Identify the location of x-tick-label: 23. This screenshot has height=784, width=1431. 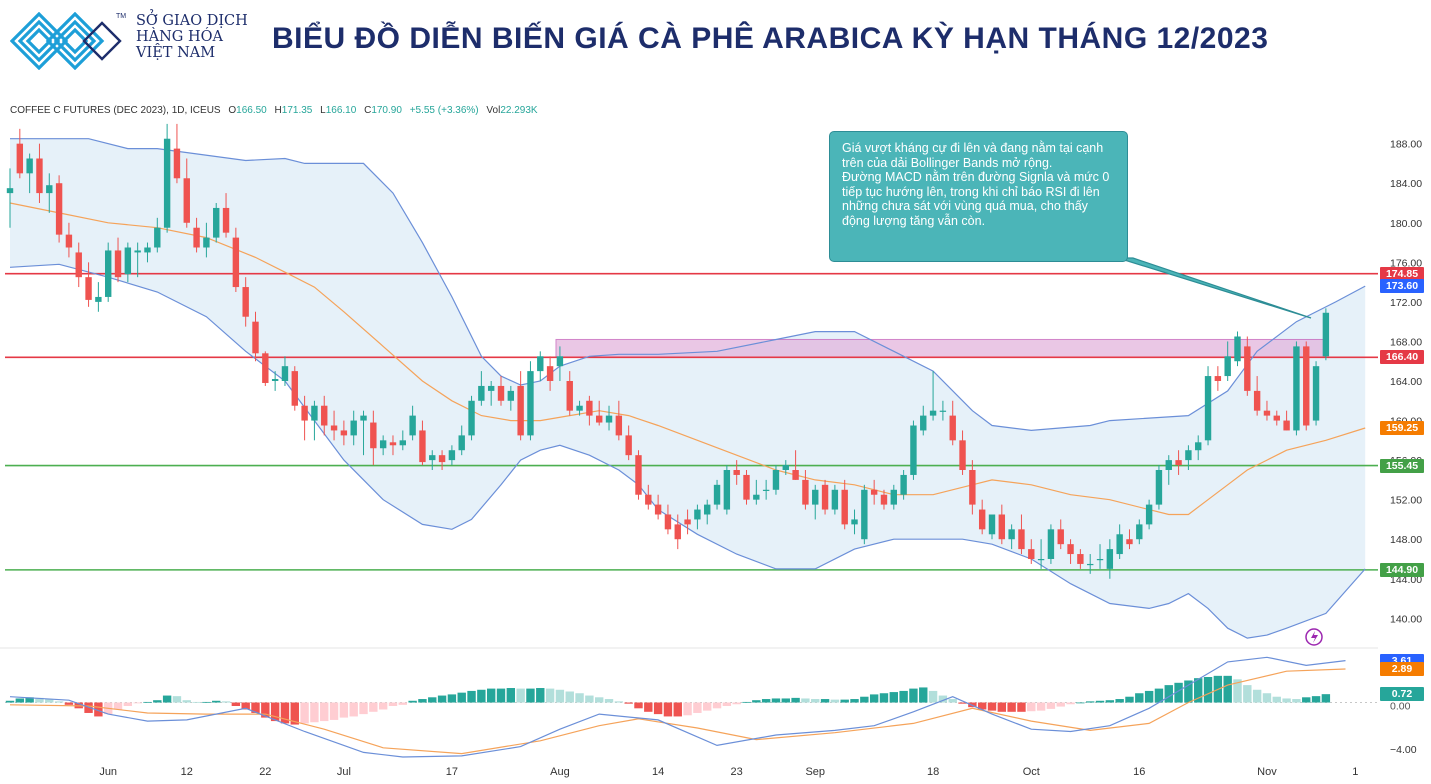
(737, 772).